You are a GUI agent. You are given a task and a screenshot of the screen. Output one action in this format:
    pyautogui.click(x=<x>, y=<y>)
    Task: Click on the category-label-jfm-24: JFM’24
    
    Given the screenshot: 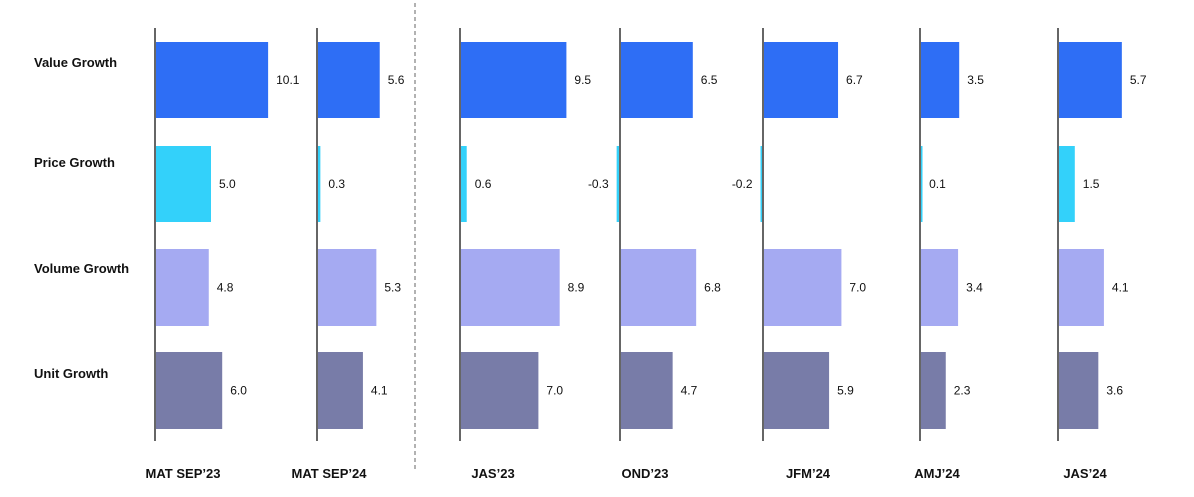 What is the action you would take?
    pyautogui.click(x=808, y=473)
    